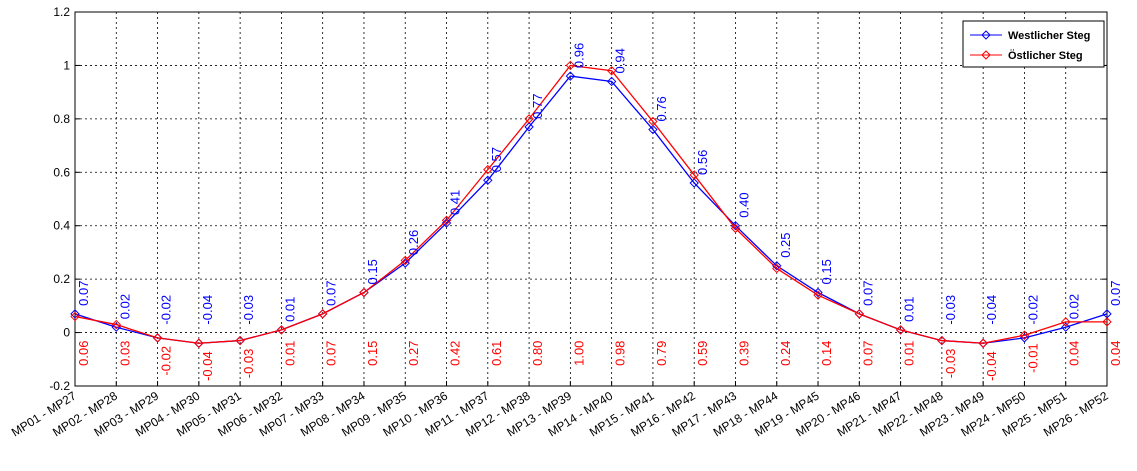  What do you see at coordinates (83, 353) in the screenshot?
I see `data-label-oestlicher: 0.06` at bounding box center [83, 353].